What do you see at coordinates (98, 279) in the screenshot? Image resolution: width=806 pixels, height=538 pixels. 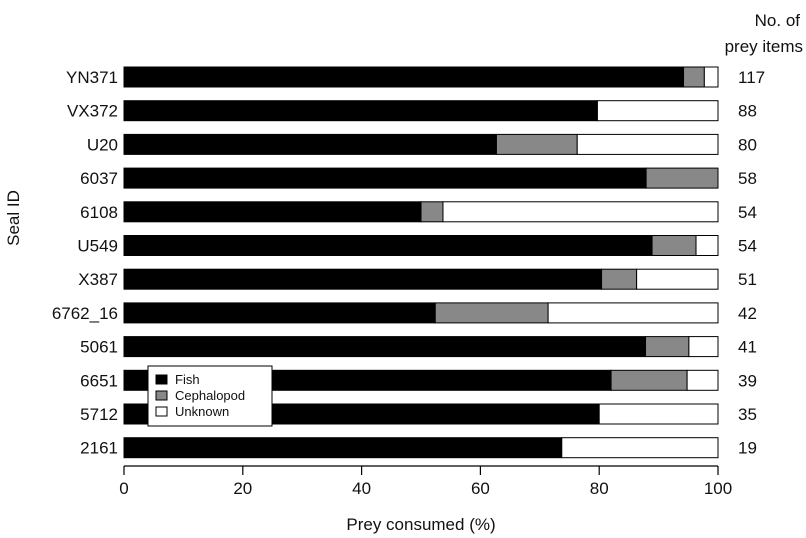 I see `category-label: X387` at bounding box center [98, 279].